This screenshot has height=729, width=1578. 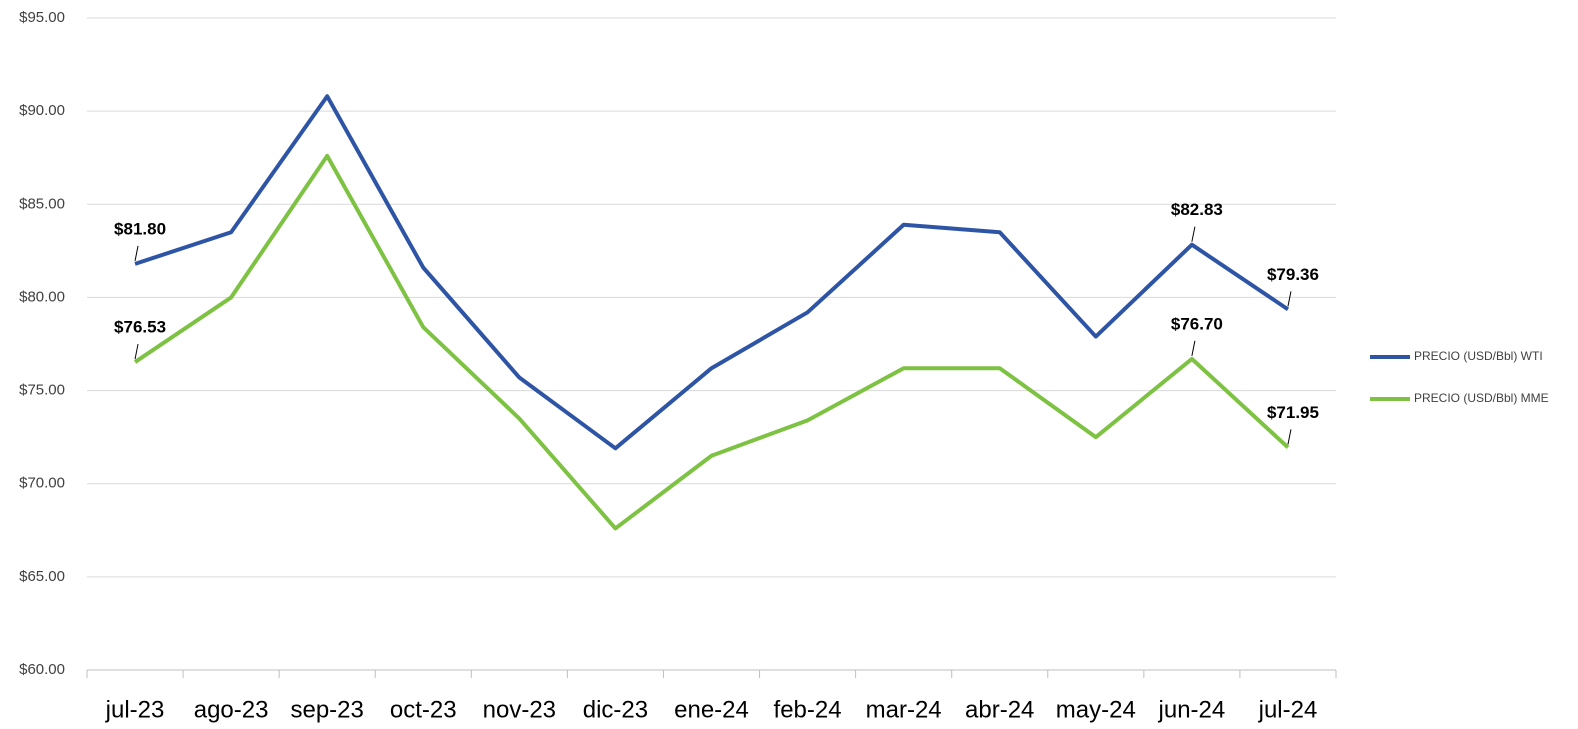 What do you see at coordinates (1197, 323) in the screenshot?
I see `value-label: $76.70` at bounding box center [1197, 323].